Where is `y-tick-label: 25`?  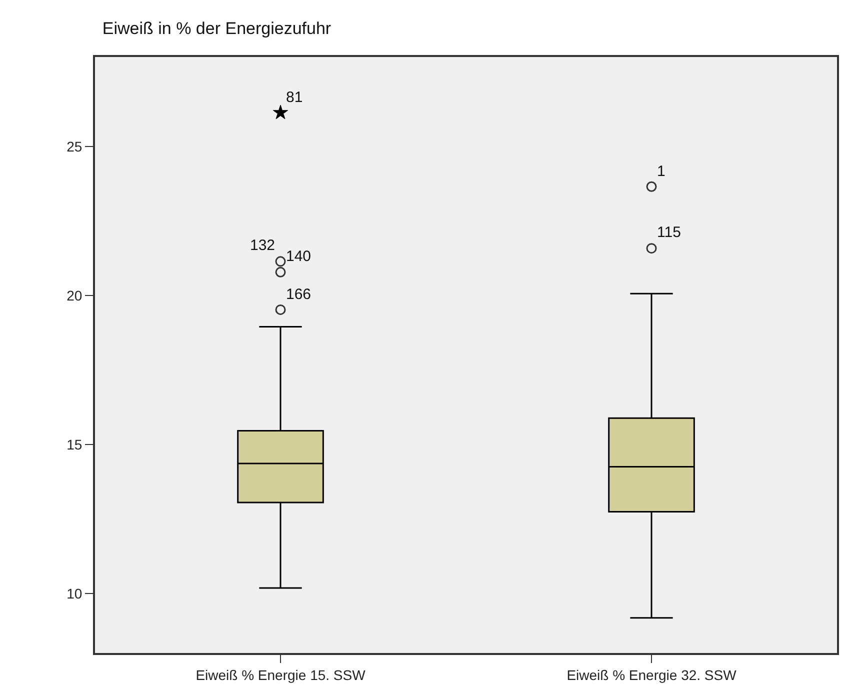
y-tick-label: 25 is located at coordinates (74, 146).